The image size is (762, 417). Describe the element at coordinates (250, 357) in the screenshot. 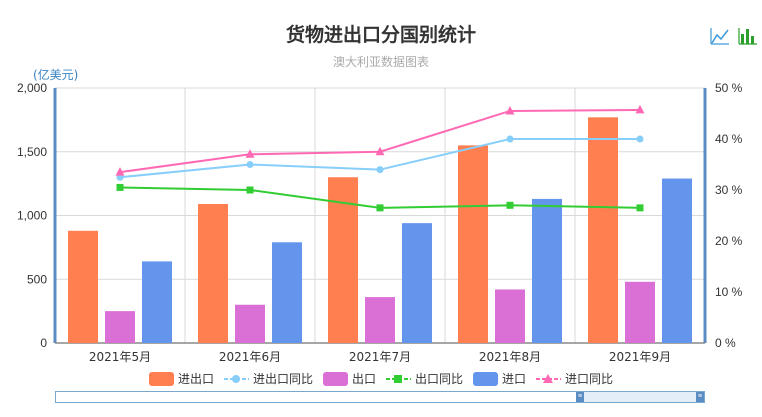

I see `x-tick-label: 2021年6月` at that location.